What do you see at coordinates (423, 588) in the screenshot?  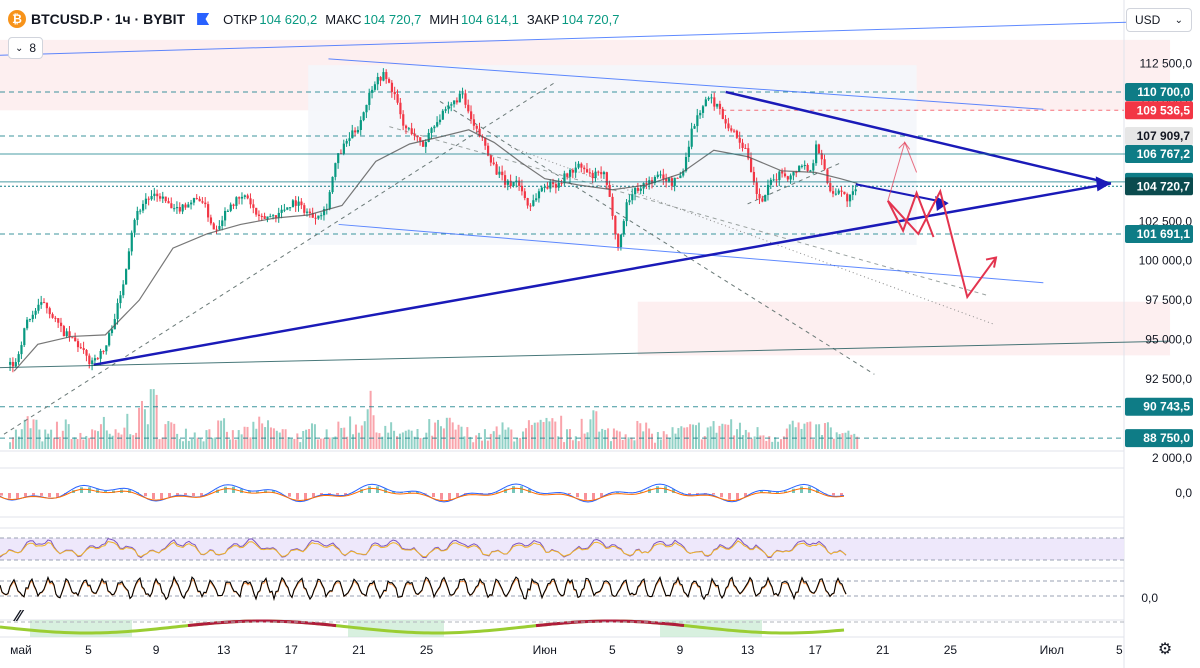 I see `oscillator-line` at bounding box center [423, 588].